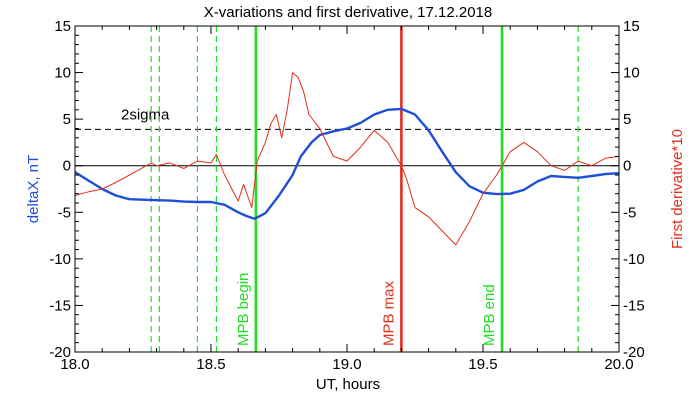 The image size is (700, 400). I want to click on right-tick-label: 5, so click(627, 119).